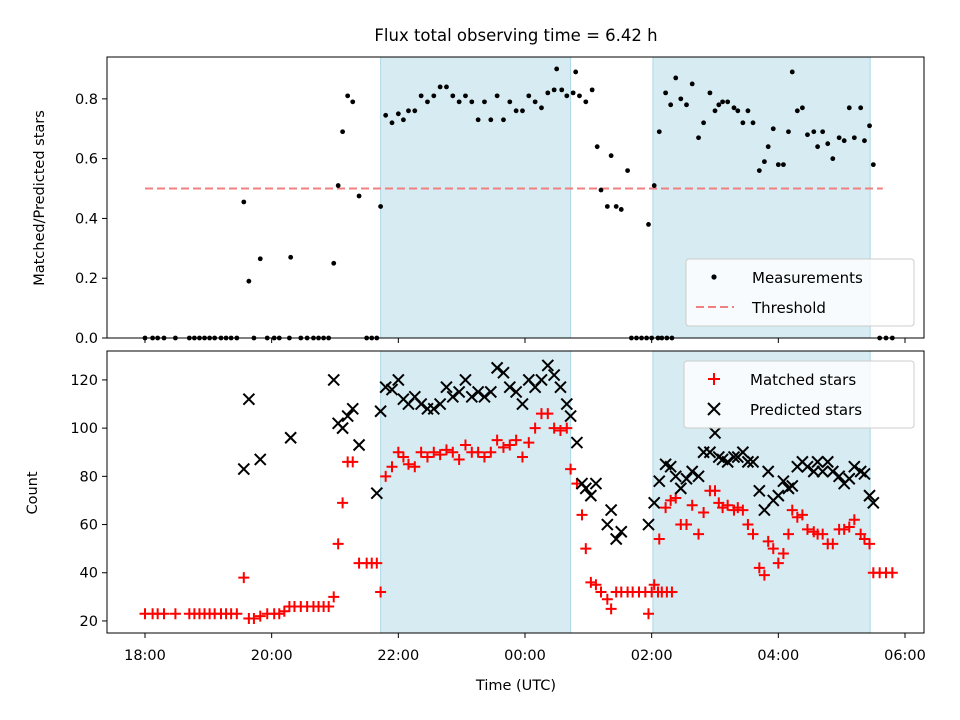 This screenshot has width=960, height=720. What do you see at coordinates (800, 292) in the screenshot?
I see `top-legend-box` at bounding box center [800, 292].